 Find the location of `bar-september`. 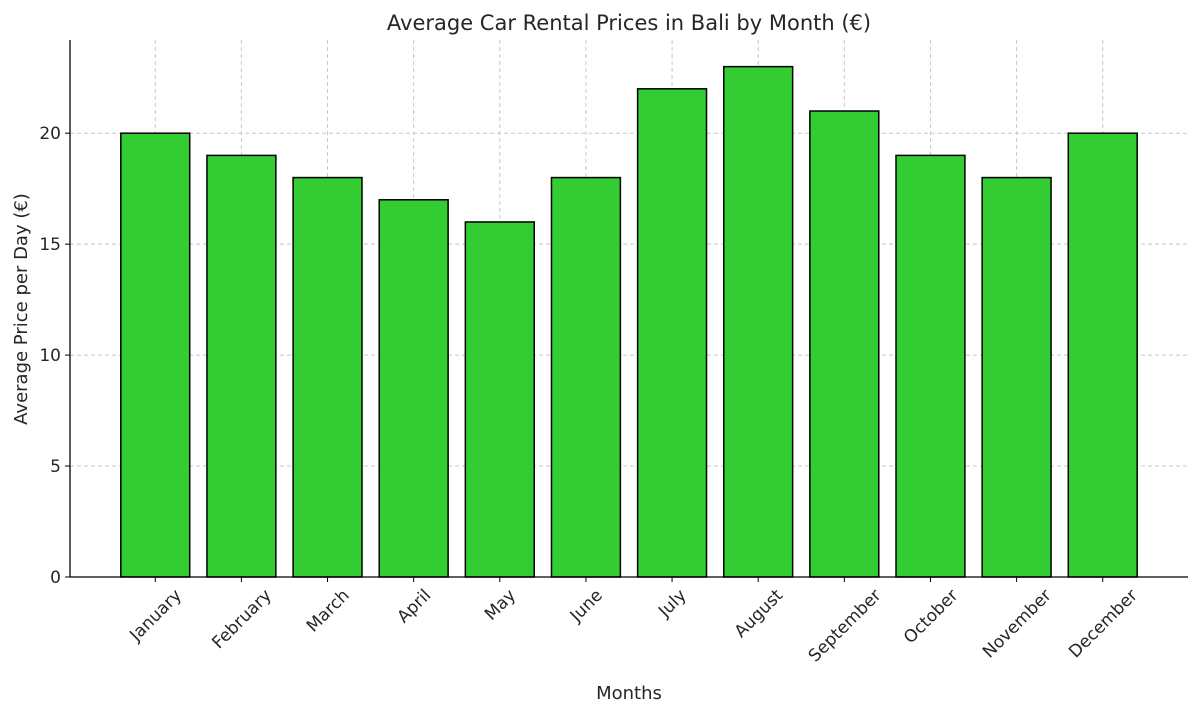

bar-september is located at coordinates (844, 344).